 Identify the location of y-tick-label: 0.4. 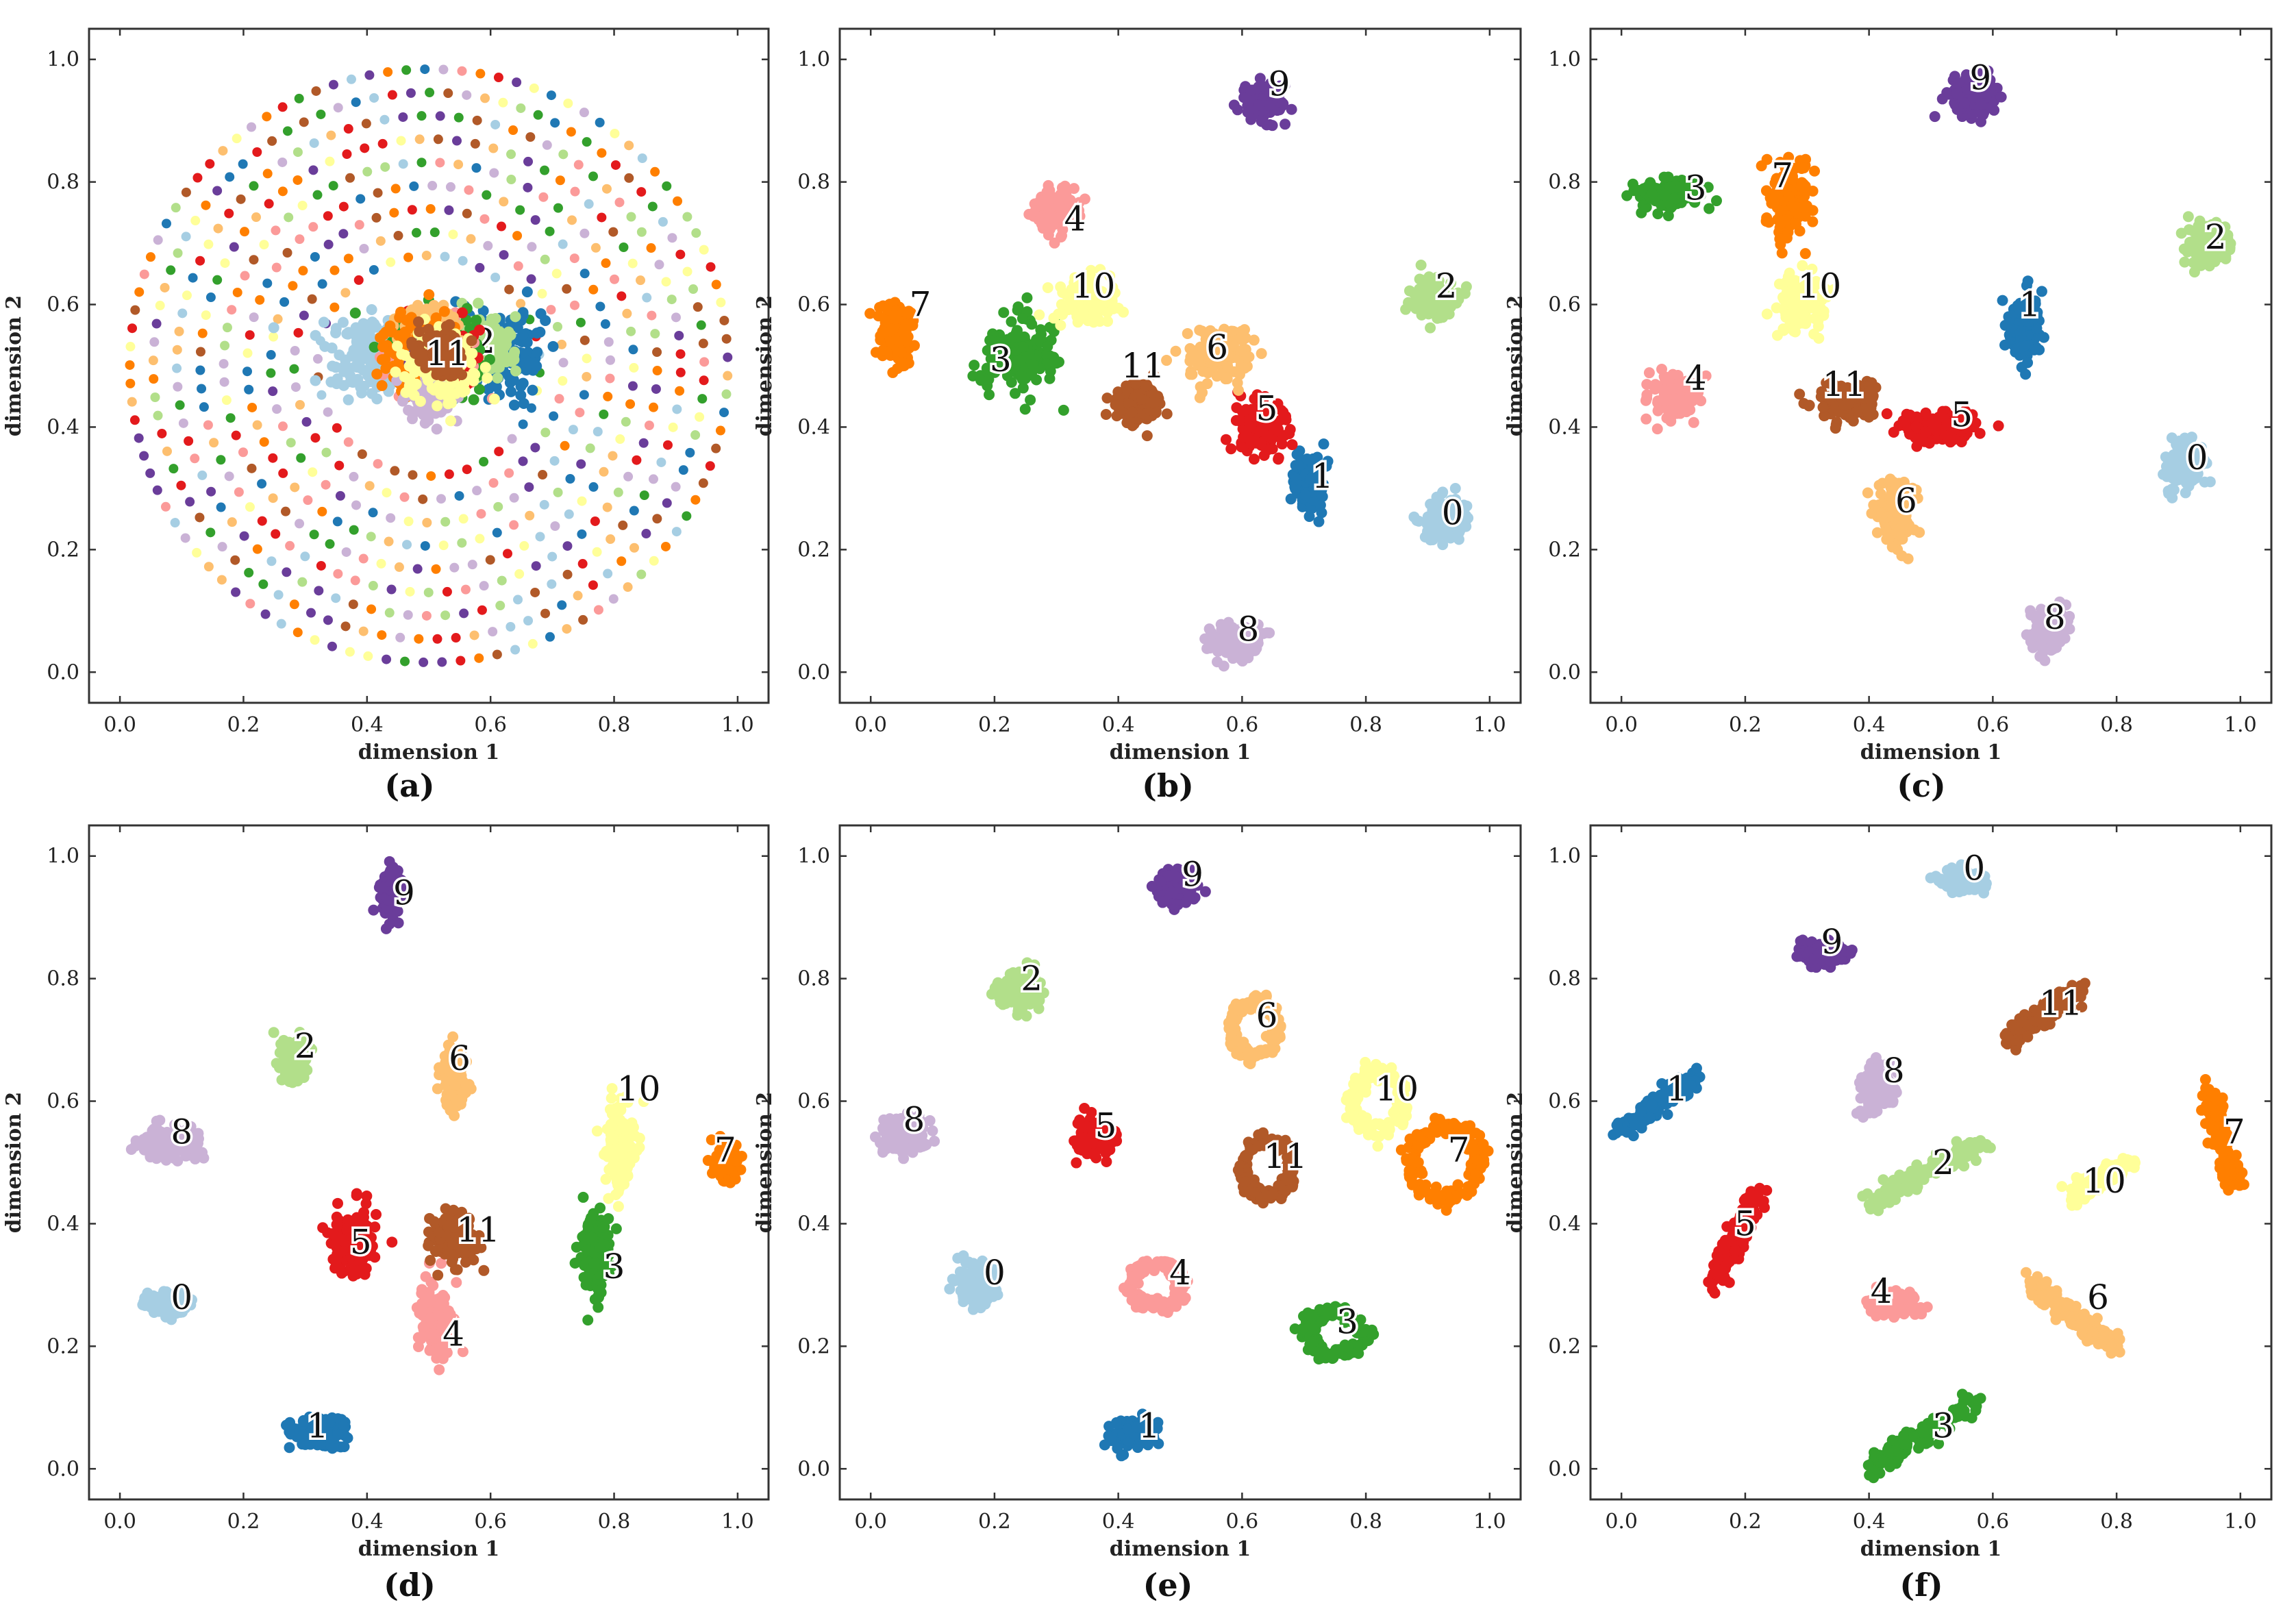
(63, 427).